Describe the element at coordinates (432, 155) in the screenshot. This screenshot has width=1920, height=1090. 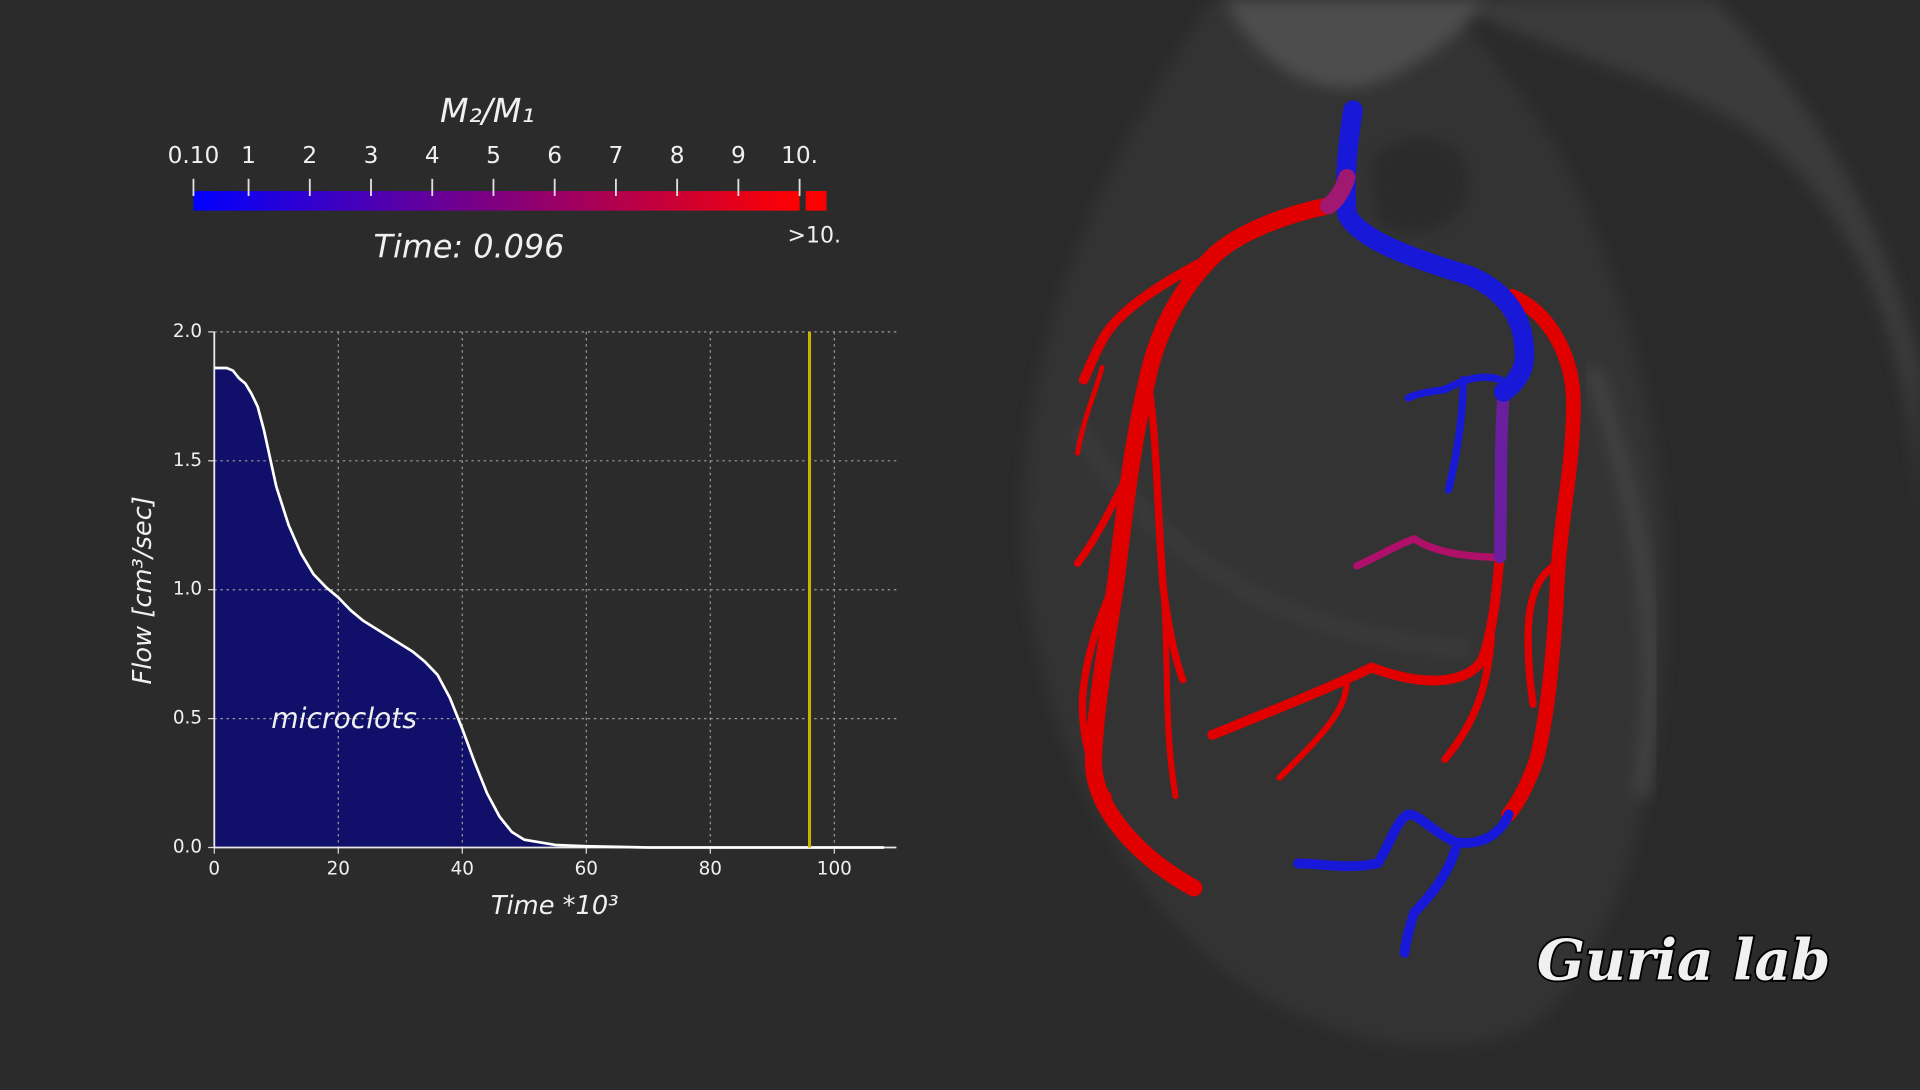
I see `colorbar-tick-label: 4` at that location.